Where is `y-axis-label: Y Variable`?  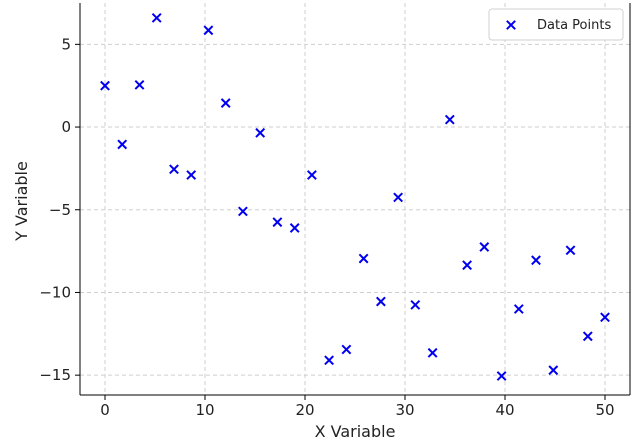
y-axis-label: Y Variable is located at coordinates (21, 201).